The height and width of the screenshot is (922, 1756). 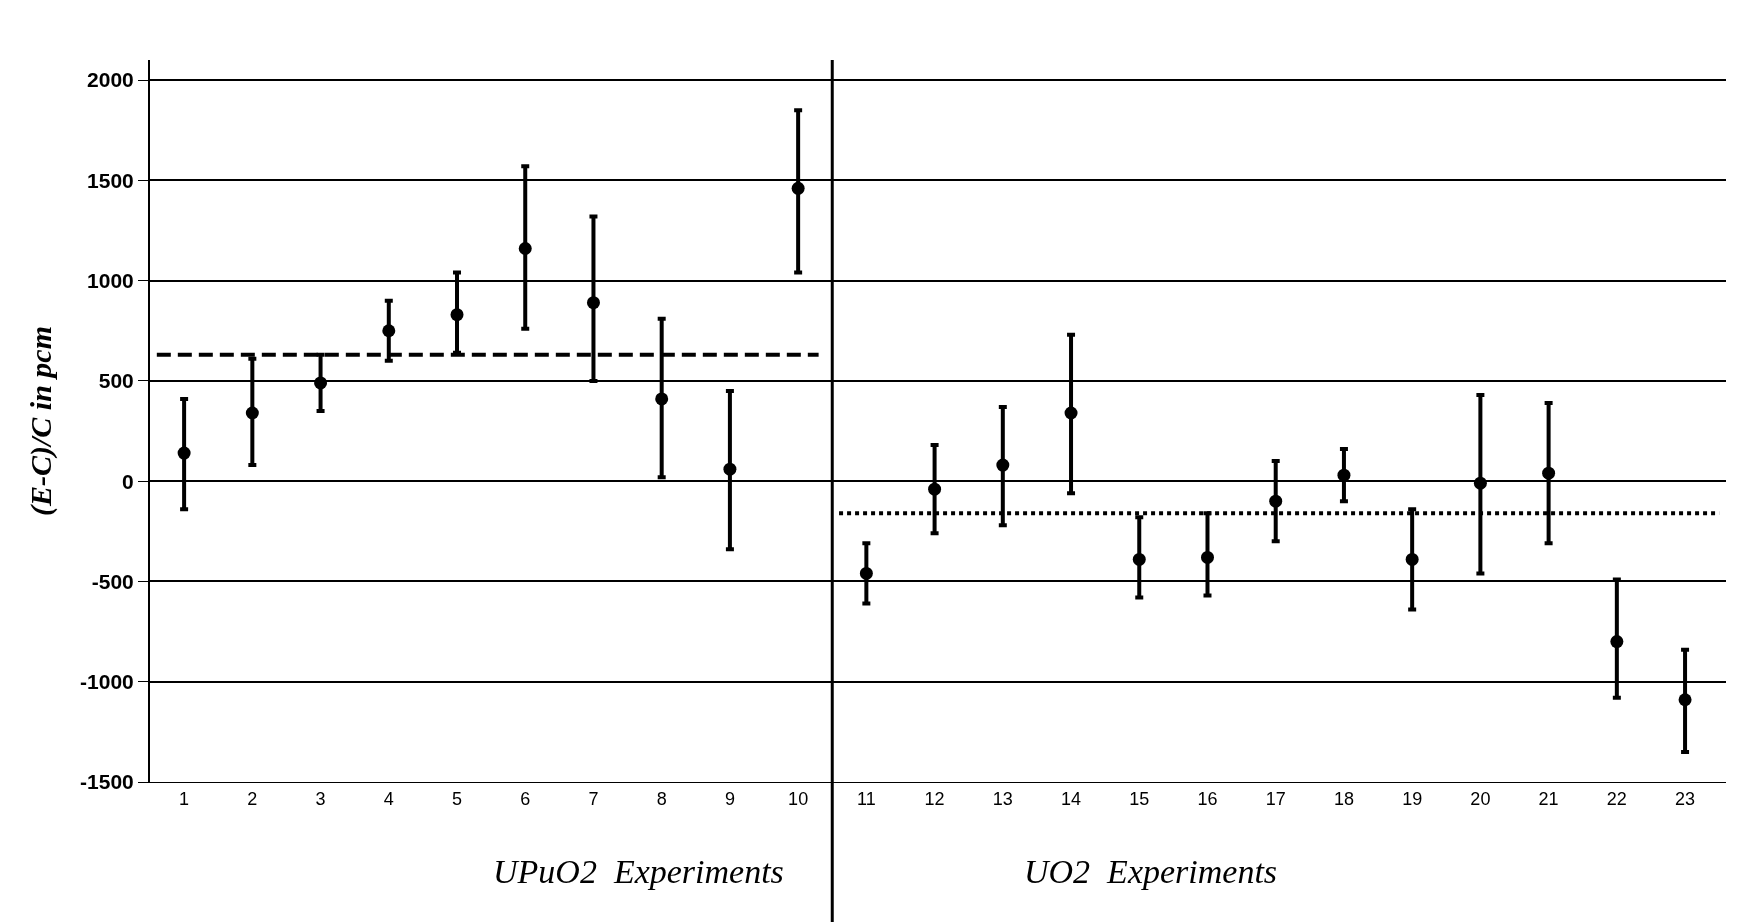 What do you see at coordinates (1151, 871) in the screenshot?
I see `text: UO2 Experiments` at bounding box center [1151, 871].